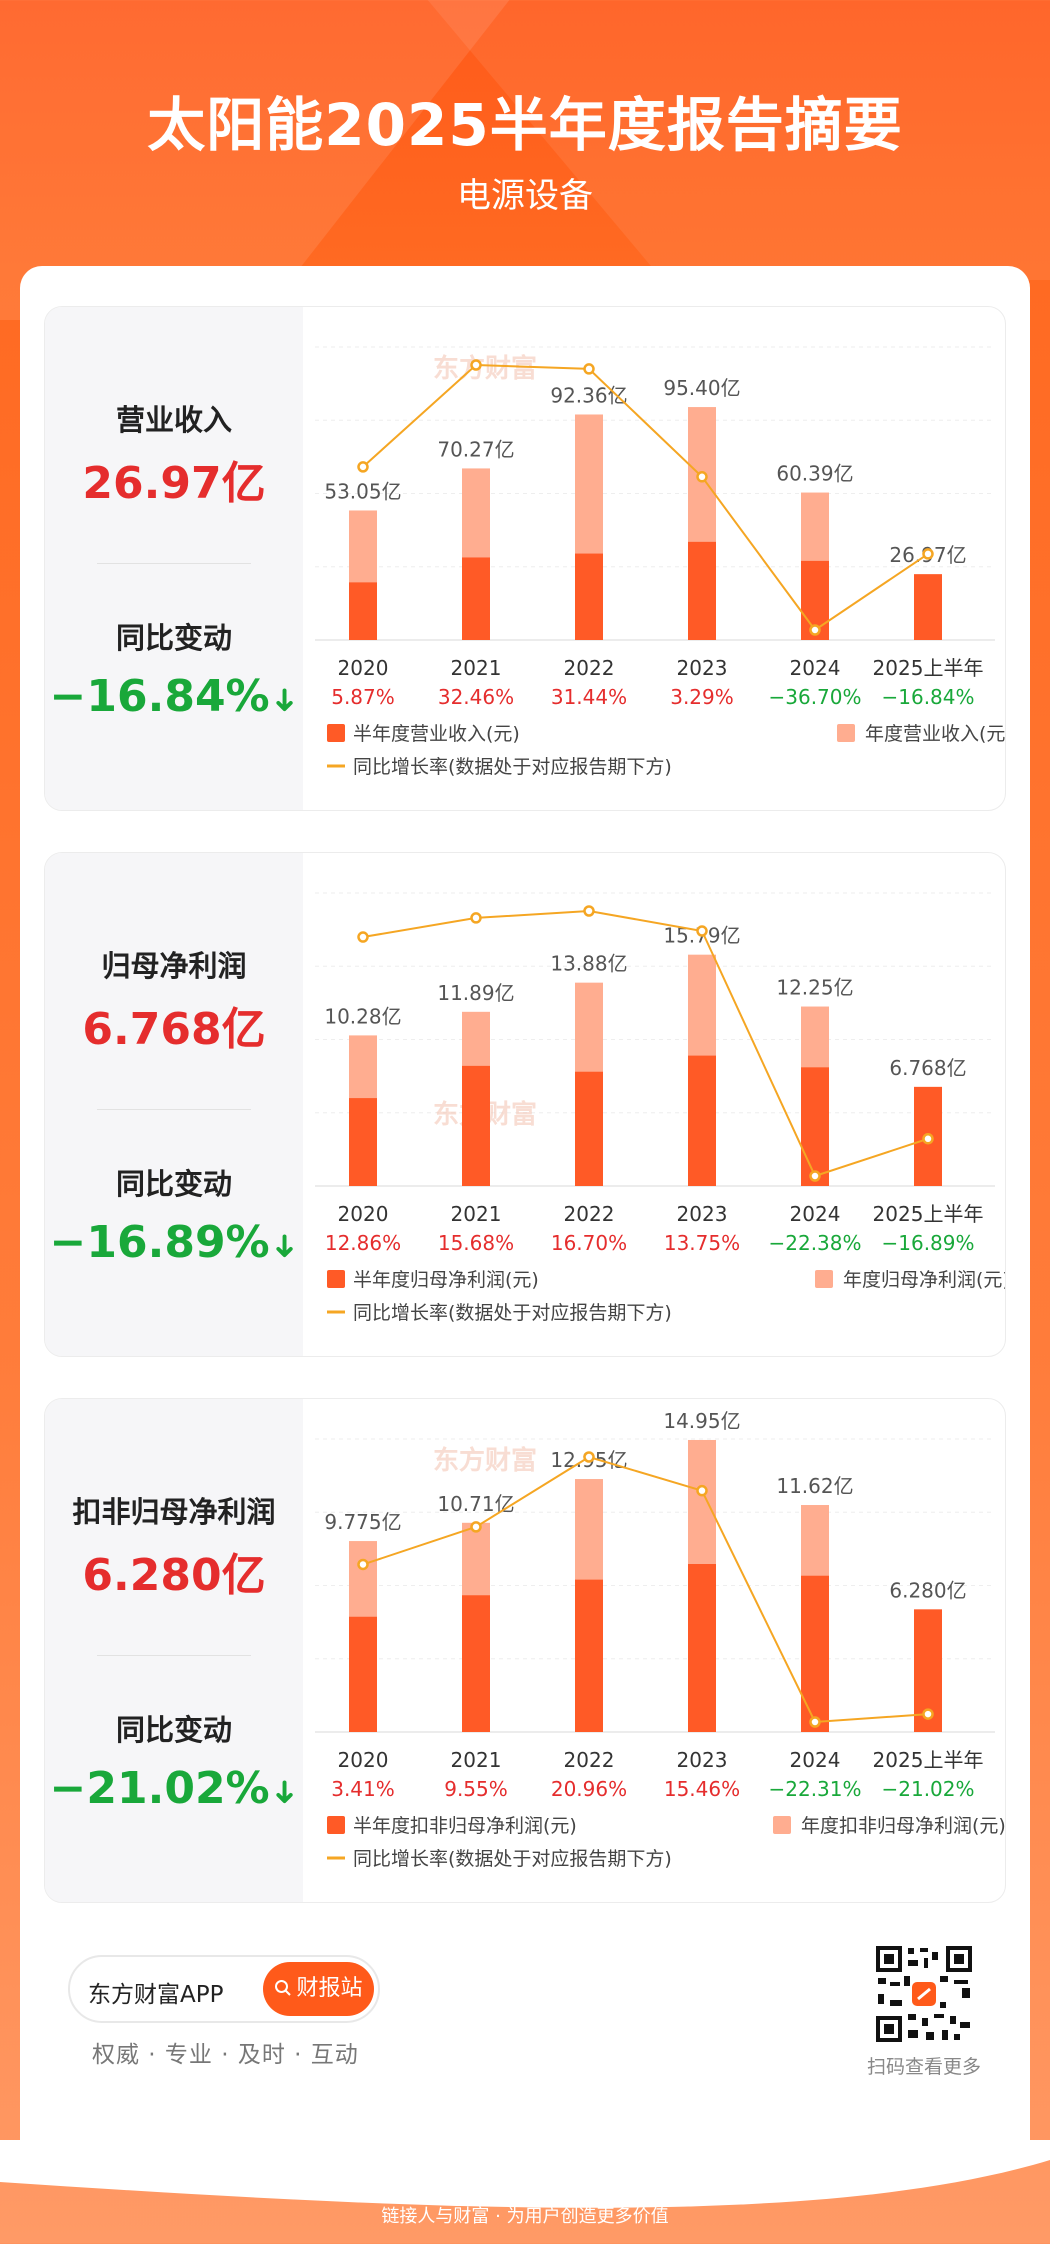 Image resolution: width=1050 pixels, height=2244 pixels. What do you see at coordinates (475, 993) in the screenshot?
I see `bar-value-label: 11.89亿` at bounding box center [475, 993].